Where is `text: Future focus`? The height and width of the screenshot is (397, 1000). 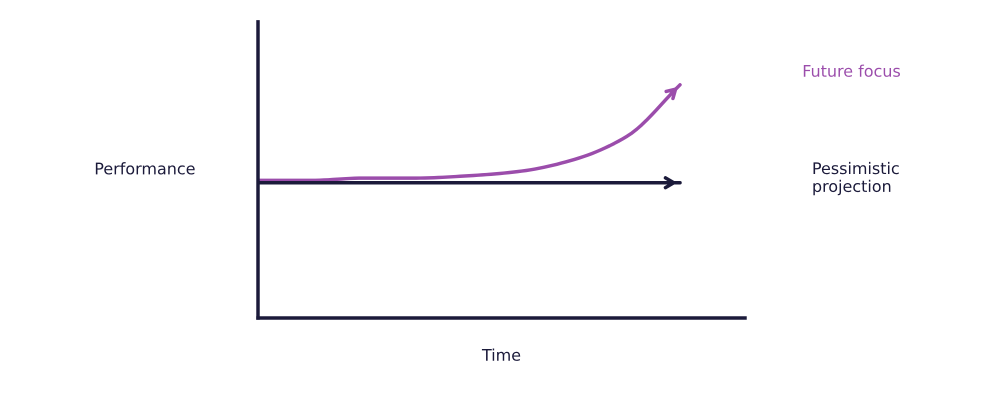
text: Future focus is located at coordinates (852, 70).